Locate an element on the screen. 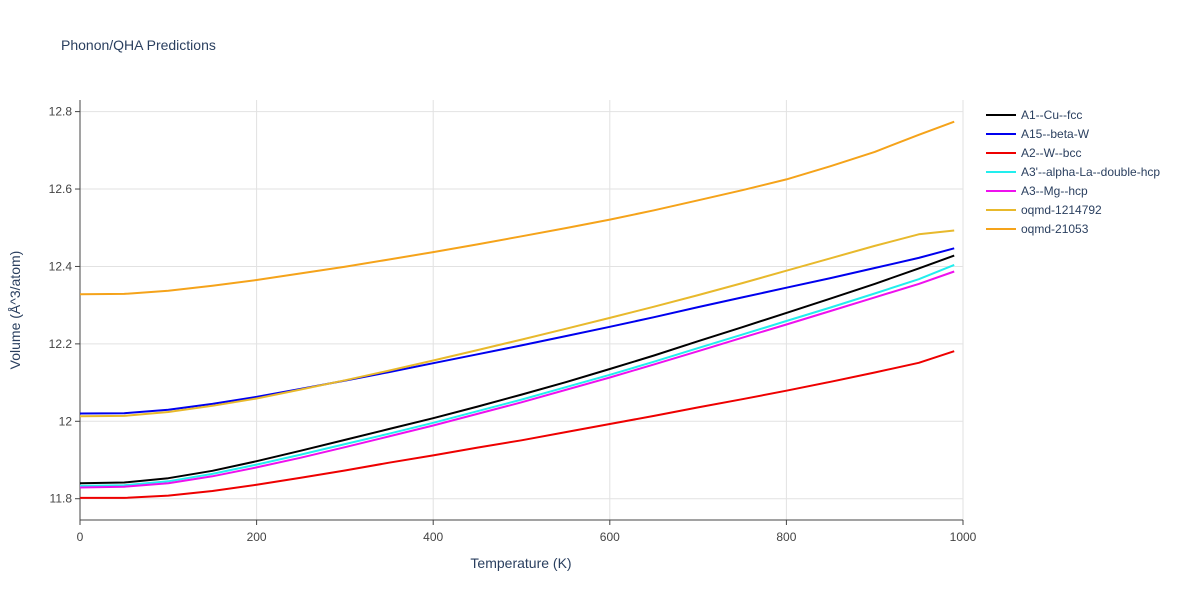  chart-title: Phonon/QHA Predictions is located at coordinates (138, 45).